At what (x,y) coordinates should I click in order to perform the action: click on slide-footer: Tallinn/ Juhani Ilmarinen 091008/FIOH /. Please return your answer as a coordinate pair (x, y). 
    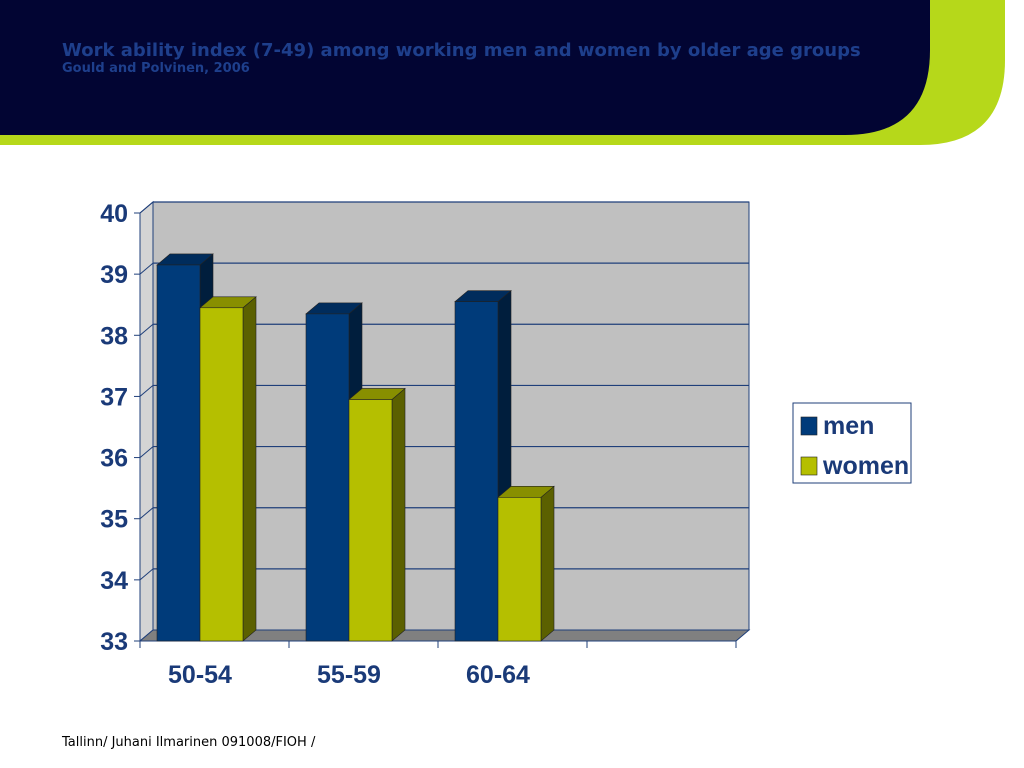
    Looking at the image, I should click on (189, 742).